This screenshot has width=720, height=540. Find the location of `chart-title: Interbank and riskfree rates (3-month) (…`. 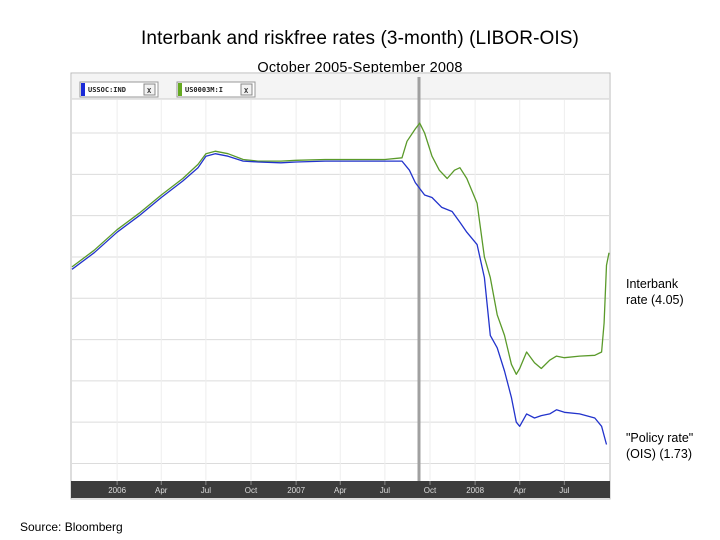

chart-title: Interbank and riskfree rates (3-month) (… is located at coordinates (360, 38).